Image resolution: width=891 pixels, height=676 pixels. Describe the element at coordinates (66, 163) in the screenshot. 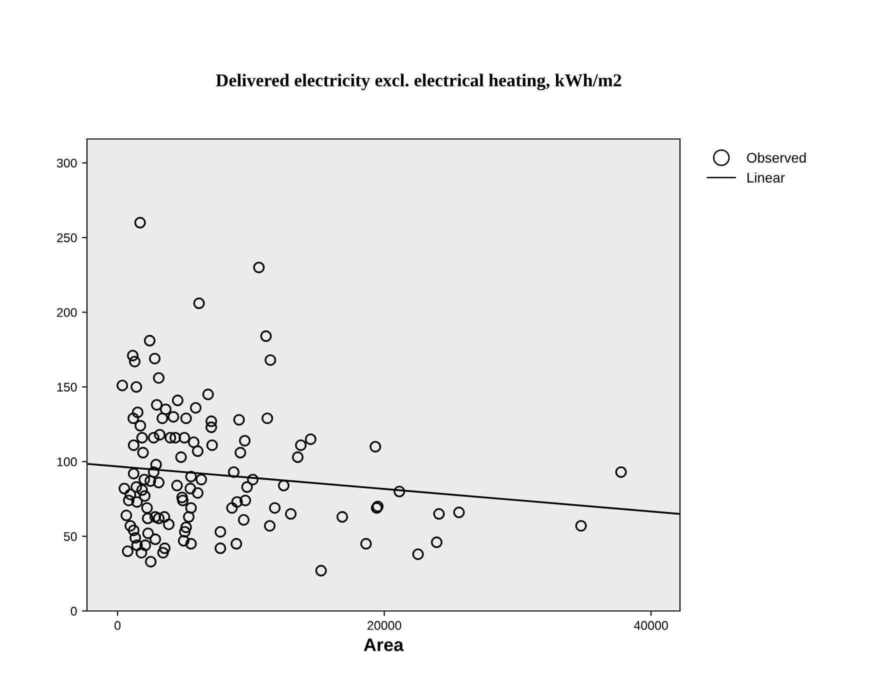

I see `y-tick-label: 300` at that location.